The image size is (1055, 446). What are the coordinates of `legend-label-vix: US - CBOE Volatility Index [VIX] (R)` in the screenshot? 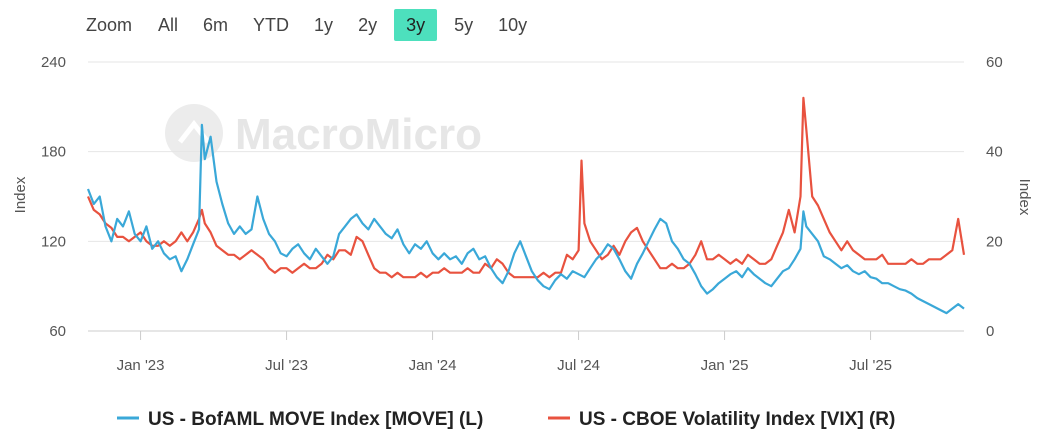 It's located at (737, 419).